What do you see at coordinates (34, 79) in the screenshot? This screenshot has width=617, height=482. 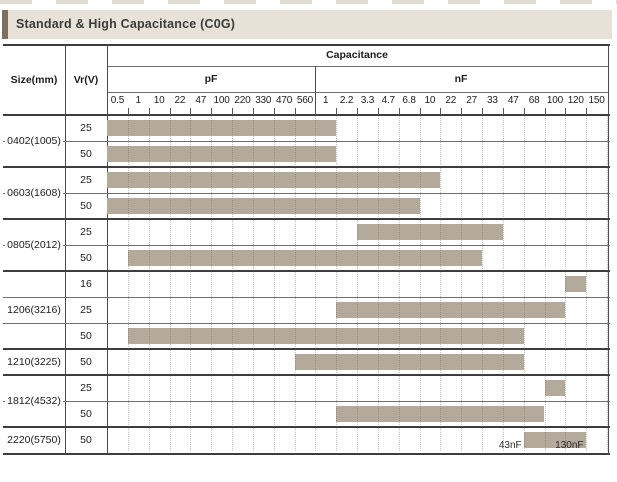 I see `size-column-header: Size(mm)` at bounding box center [34, 79].